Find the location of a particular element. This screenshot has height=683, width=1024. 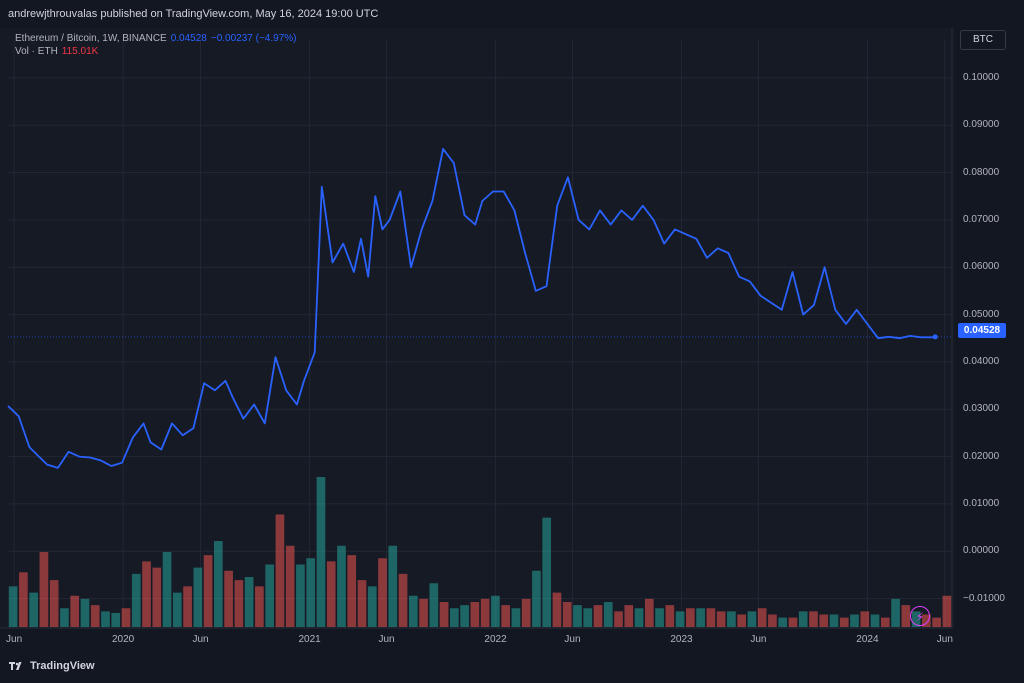

symbol-label: Ethereum / Bitcoin, 1W, BINANCE is located at coordinates (91, 38).